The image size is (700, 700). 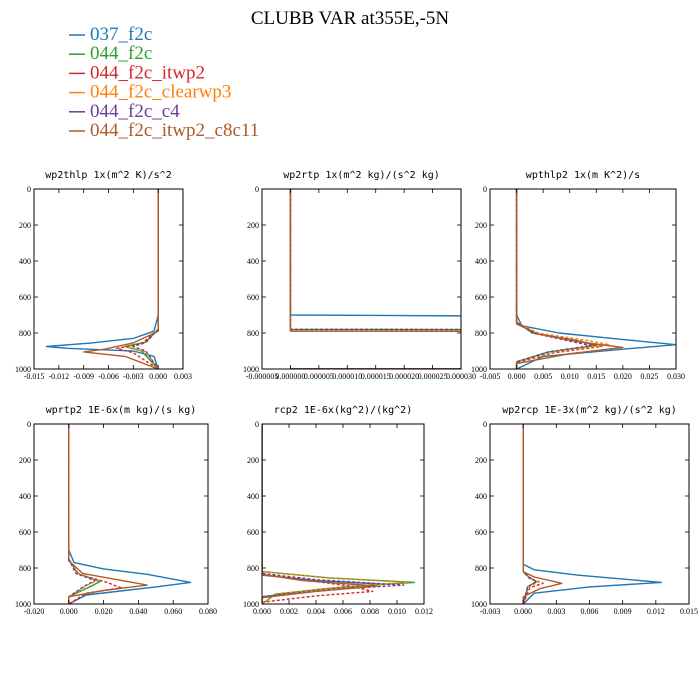 What do you see at coordinates (676, 376) in the screenshot?
I see `x-tick-label: 0.030` at bounding box center [676, 376].